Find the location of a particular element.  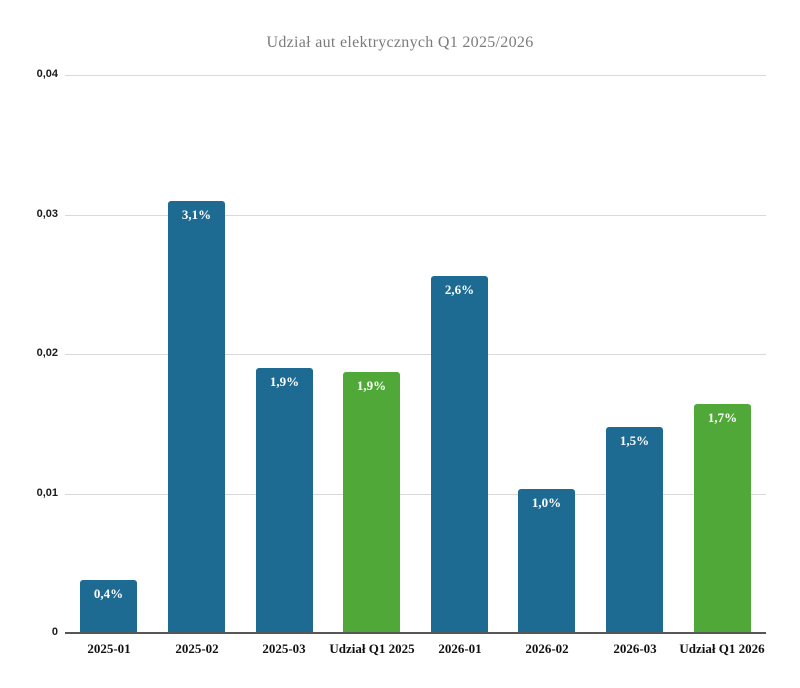

chart-title: Udział aut elektrycznych Q1 2025/2026 is located at coordinates (400, 42).